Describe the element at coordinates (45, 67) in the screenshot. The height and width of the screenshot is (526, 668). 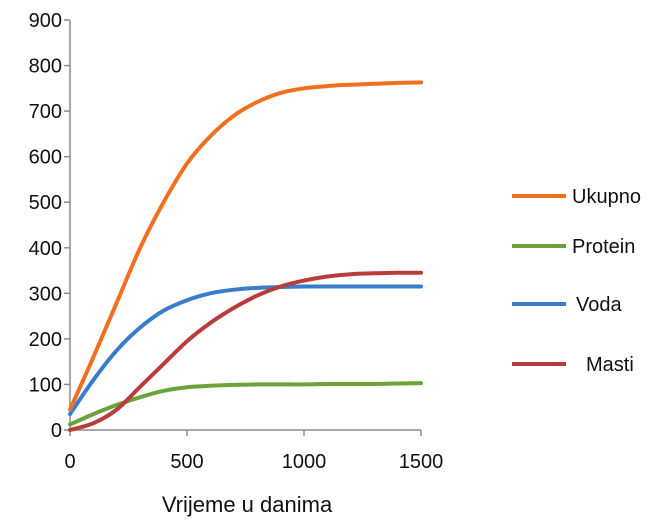
I see `y-tick-label: 800` at that location.